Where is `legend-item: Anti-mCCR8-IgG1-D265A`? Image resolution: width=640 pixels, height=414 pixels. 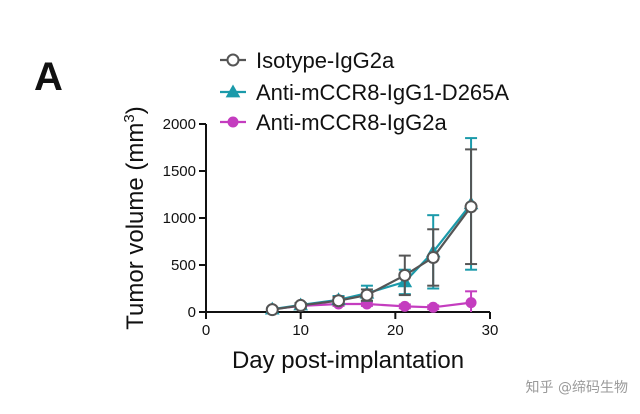 legend-item: Anti-mCCR8-IgG1-D265A is located at coordinates (364, 92).